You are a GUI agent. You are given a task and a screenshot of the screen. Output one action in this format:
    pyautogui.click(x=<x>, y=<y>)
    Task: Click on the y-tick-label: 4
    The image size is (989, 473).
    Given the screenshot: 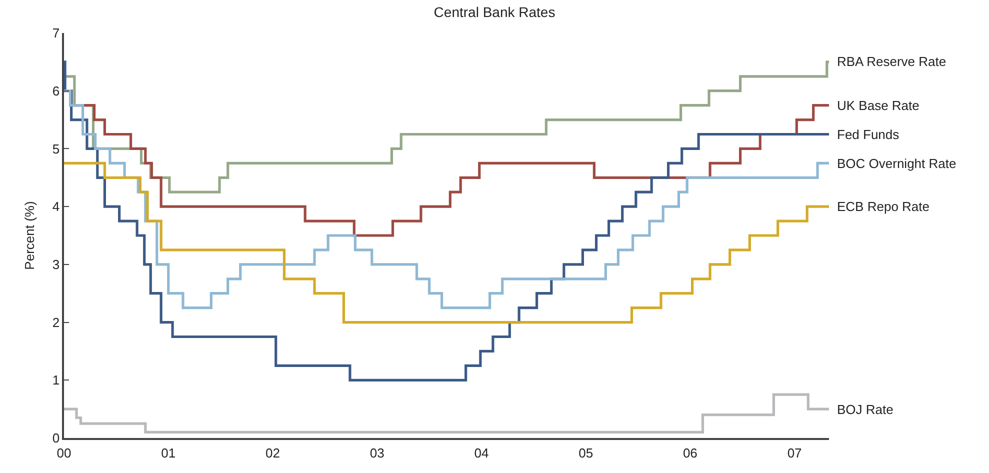 What is the action you would take?
    pyautogui.click(x=56, y=206)
    